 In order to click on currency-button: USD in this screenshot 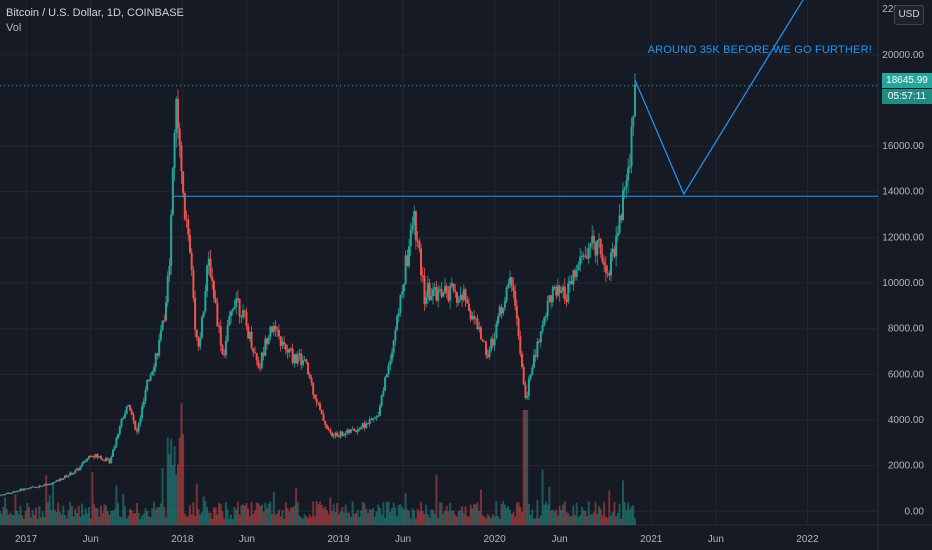, I will do `click(909, 15)`.